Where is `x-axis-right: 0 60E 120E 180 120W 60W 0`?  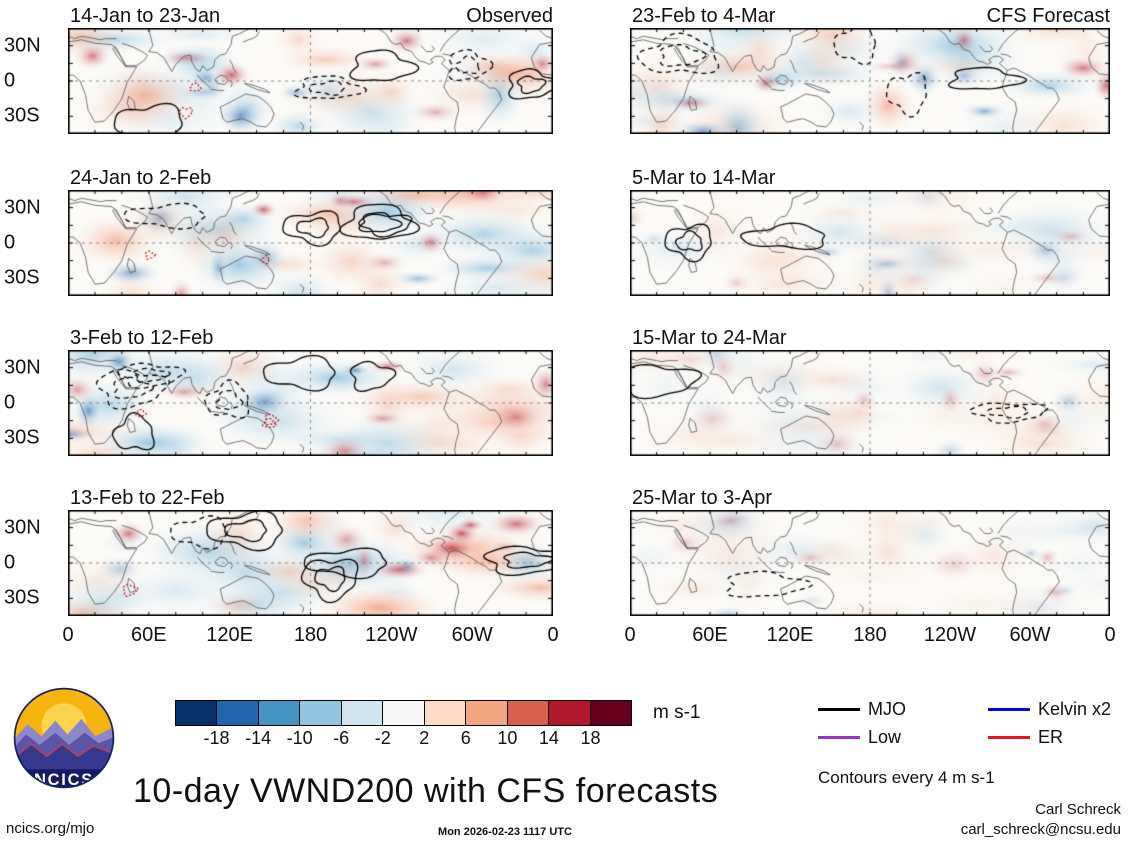 x-axis-right: 0 60E 120E 180 120W 60W 0 is located at coordinates (869, 633).